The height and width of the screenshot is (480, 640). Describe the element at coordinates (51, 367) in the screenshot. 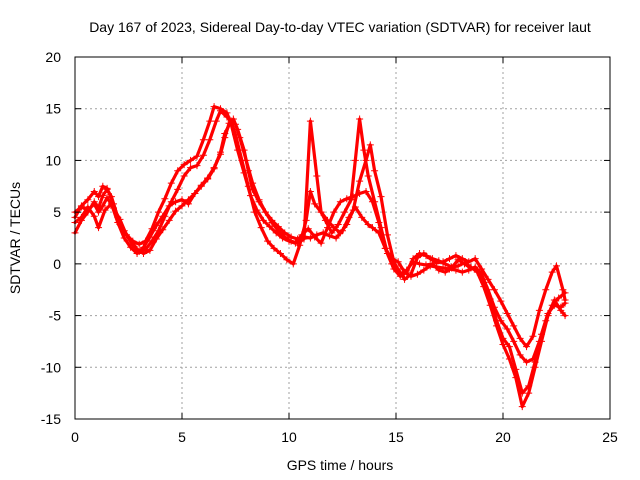

I see `y-tick-label: -10` at that location.